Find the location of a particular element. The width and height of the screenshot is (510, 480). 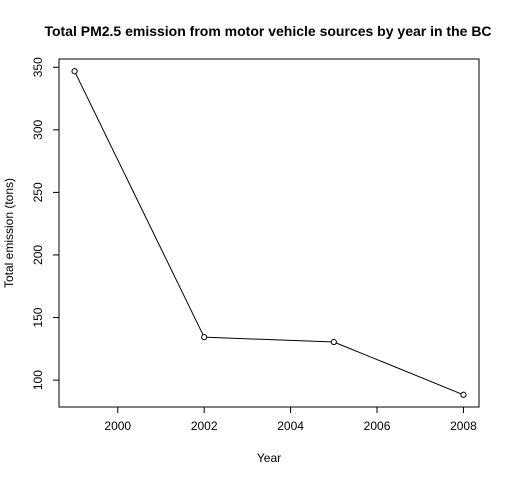

x-axis: 2000 2002 2004 2006 2008 is located at coordinates (290, 420).